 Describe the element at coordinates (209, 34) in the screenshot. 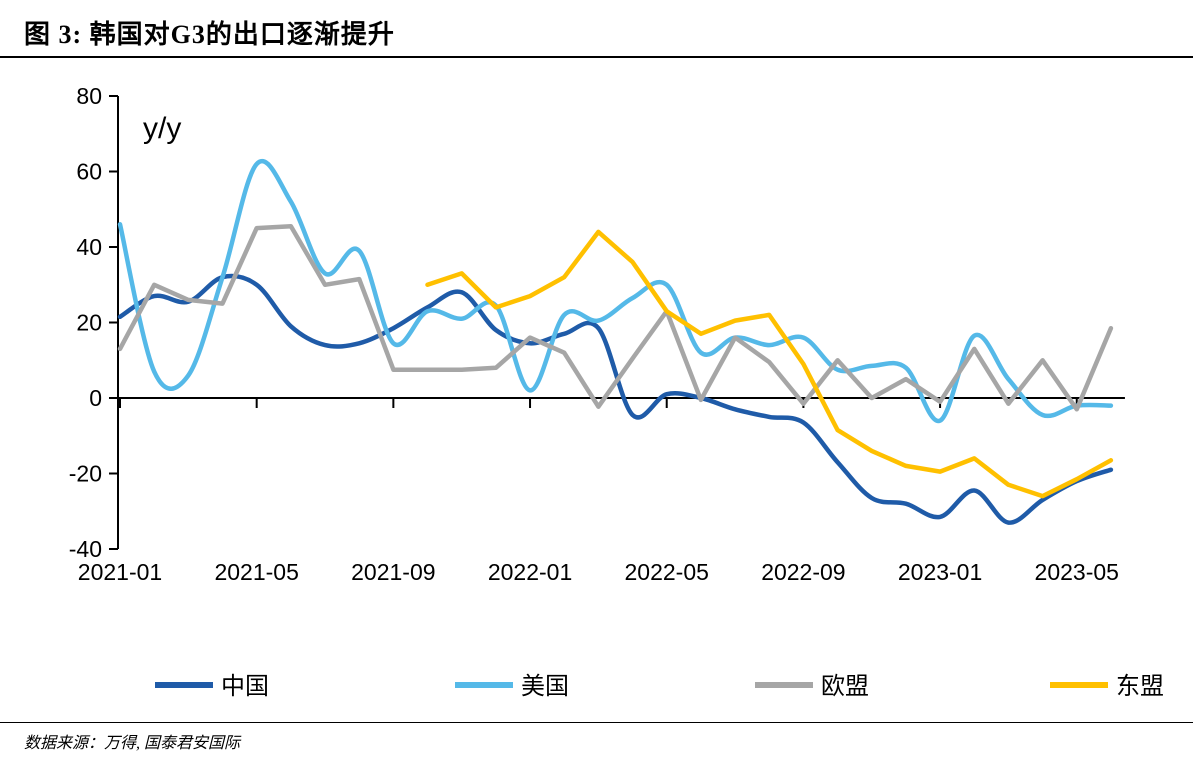

I see `page-title: 图 3: 韩国对G3的出口逐渐提升` at that location.